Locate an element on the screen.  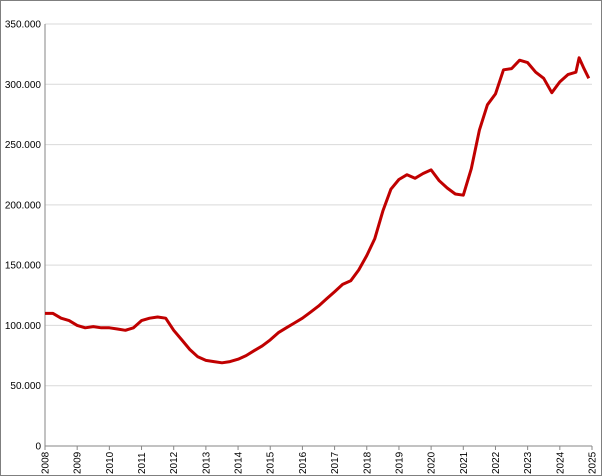
y-tick-label: 100.000 is located at coordinates (23, 326).